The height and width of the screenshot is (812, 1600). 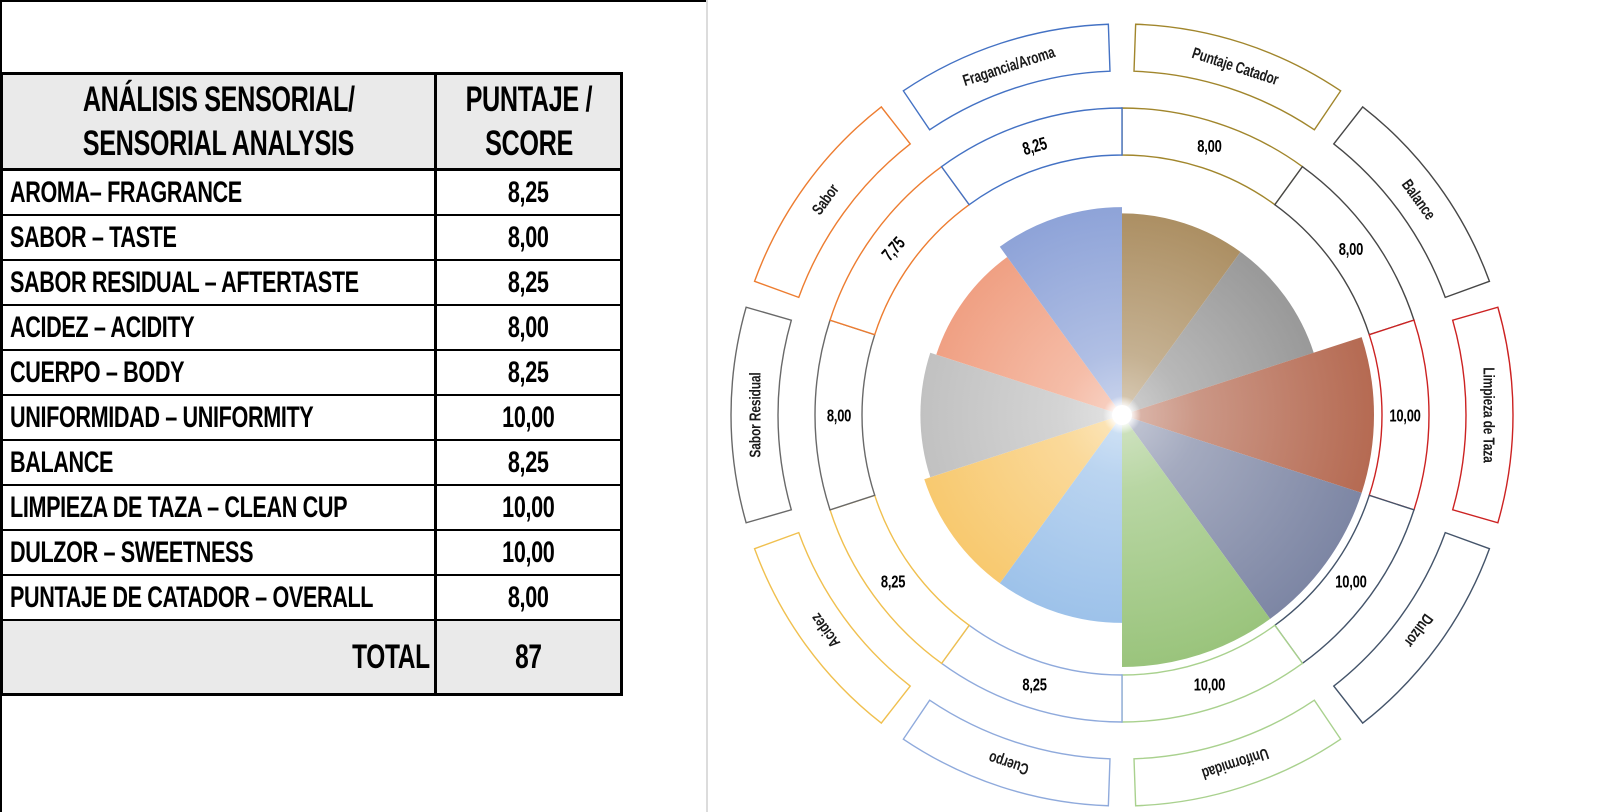 I want to click on table-row: ACIDEZ – ACIDITY 8,00, so click(x=311, y=328).